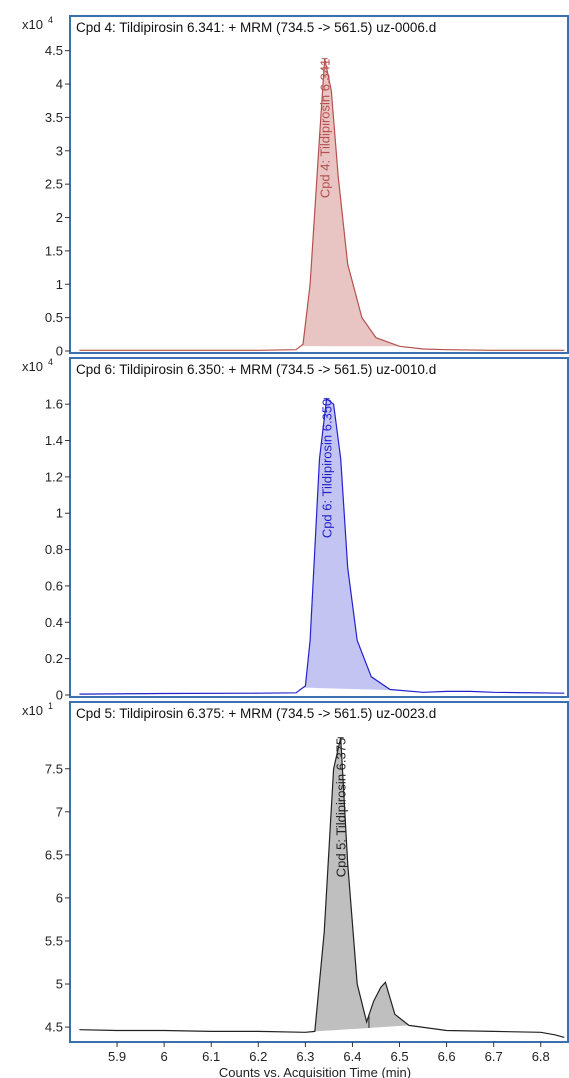  What do you see at coordinates (54, 317) in the screenshot?
I see `y-tick-label: 0.5` at bounding box center [54, 317].